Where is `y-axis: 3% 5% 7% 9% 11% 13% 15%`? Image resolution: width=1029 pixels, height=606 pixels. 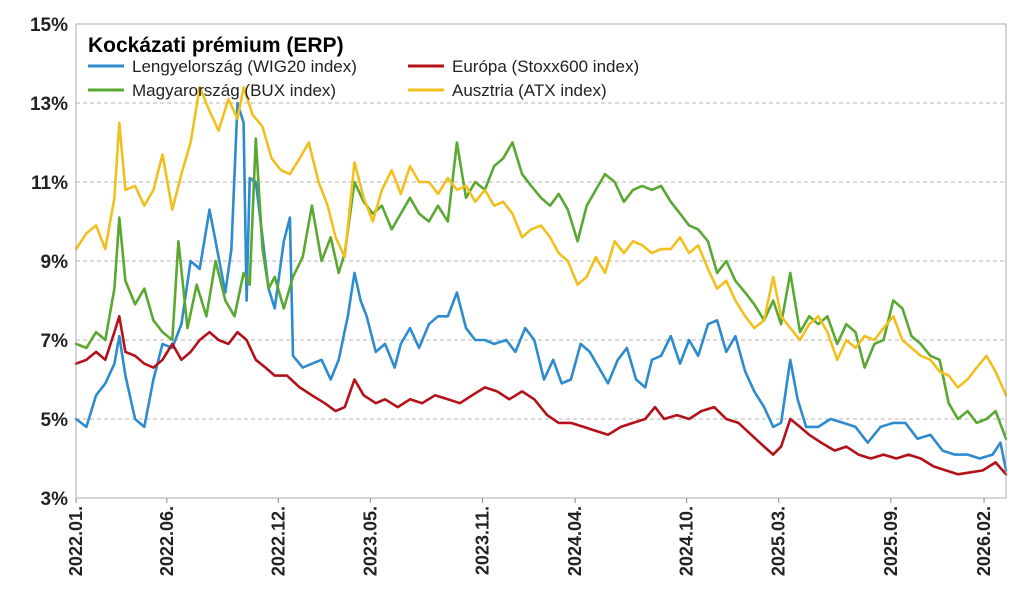
y-axis: 3% 5% 7% 9% 11% 13% 15% is located at coordinates (49, 262).